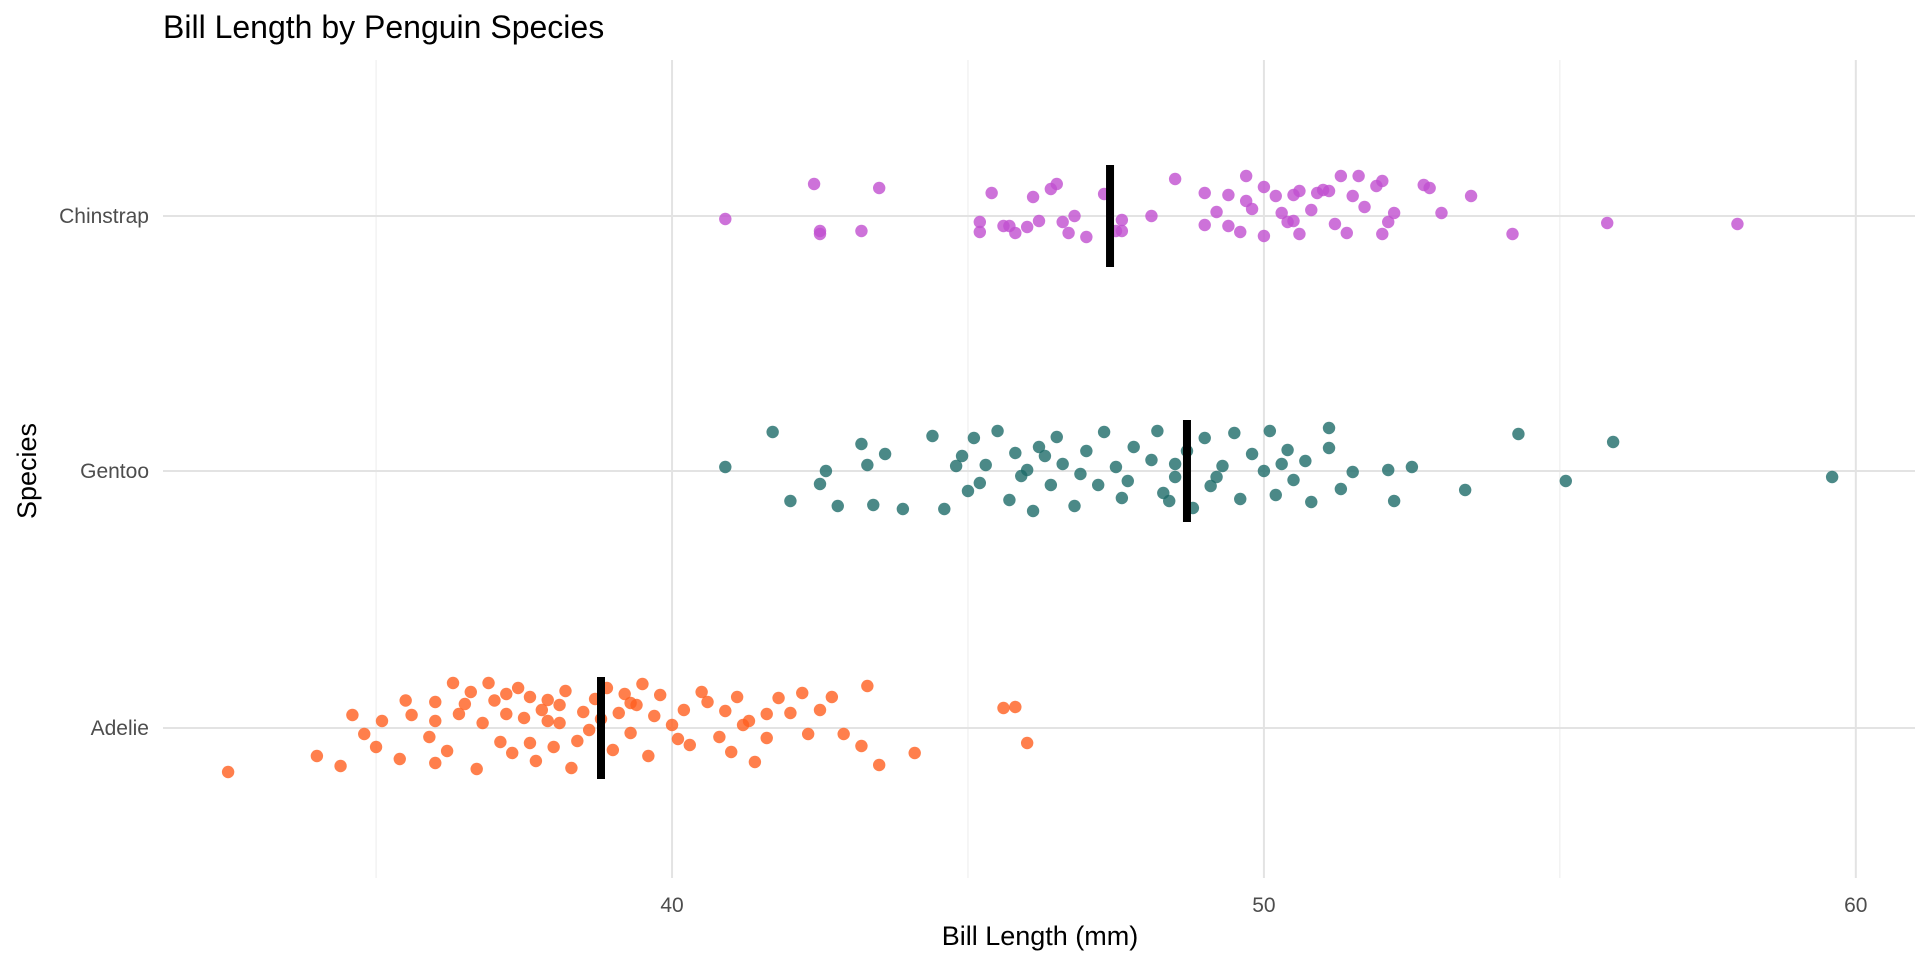 The width and height of the screenshot is (1920, 960). What do you see at coordinates (1040, 936) in the screenshot?
I see `x-axis-title: Bill Length (mm)` at bounding box center [1040, 936].